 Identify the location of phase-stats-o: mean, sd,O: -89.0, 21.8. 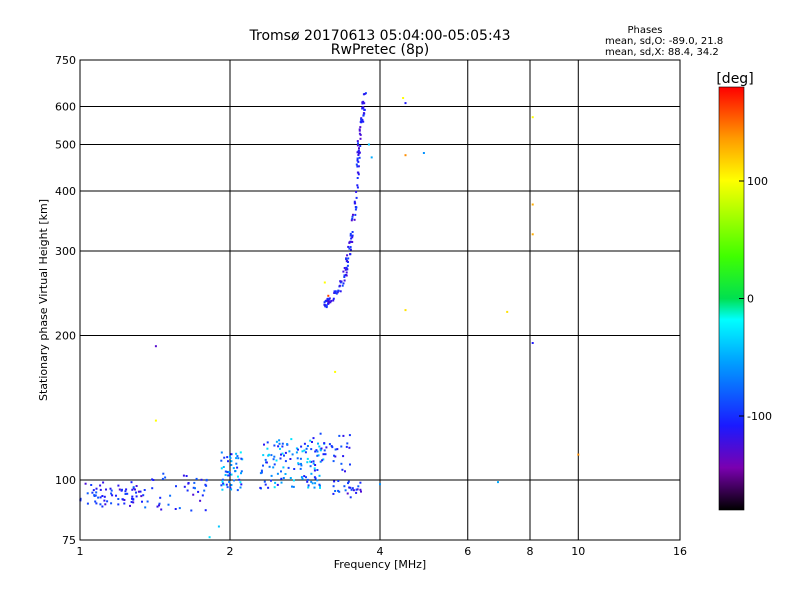
(664, 41).